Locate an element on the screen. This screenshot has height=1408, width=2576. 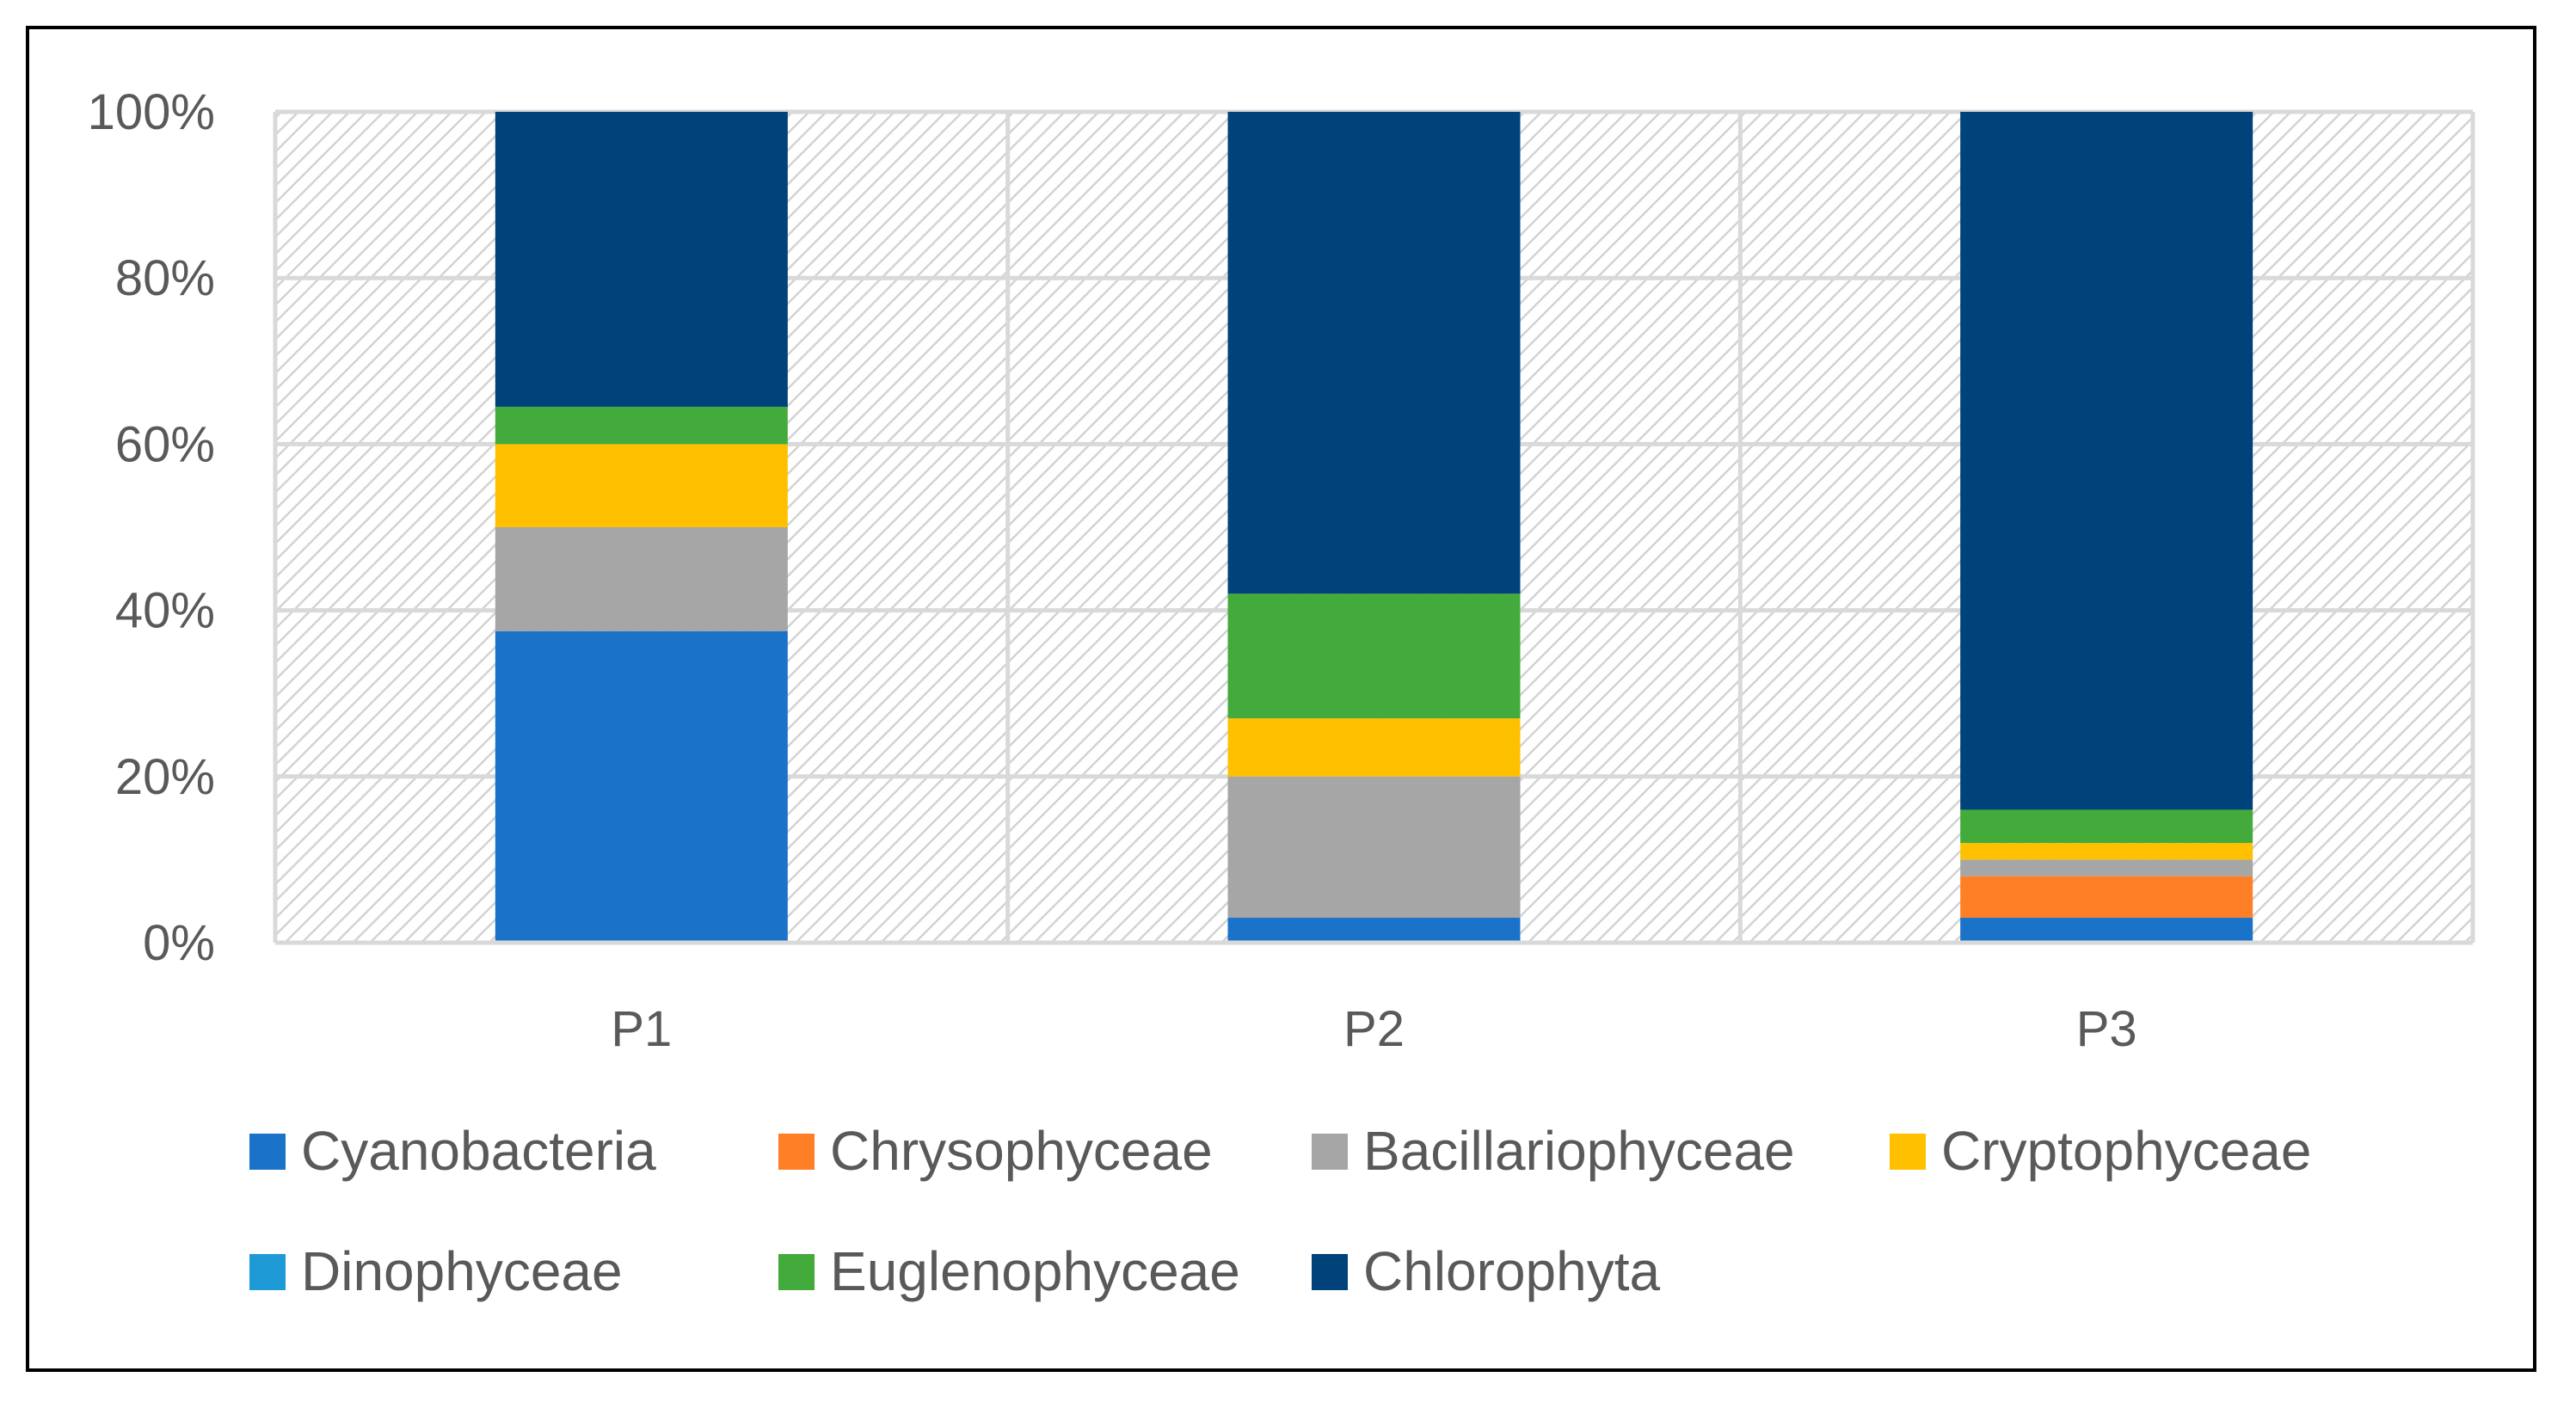
legend-label-euglenophyceae: Euglenophyceae is located at coordinates (1035, 1271).